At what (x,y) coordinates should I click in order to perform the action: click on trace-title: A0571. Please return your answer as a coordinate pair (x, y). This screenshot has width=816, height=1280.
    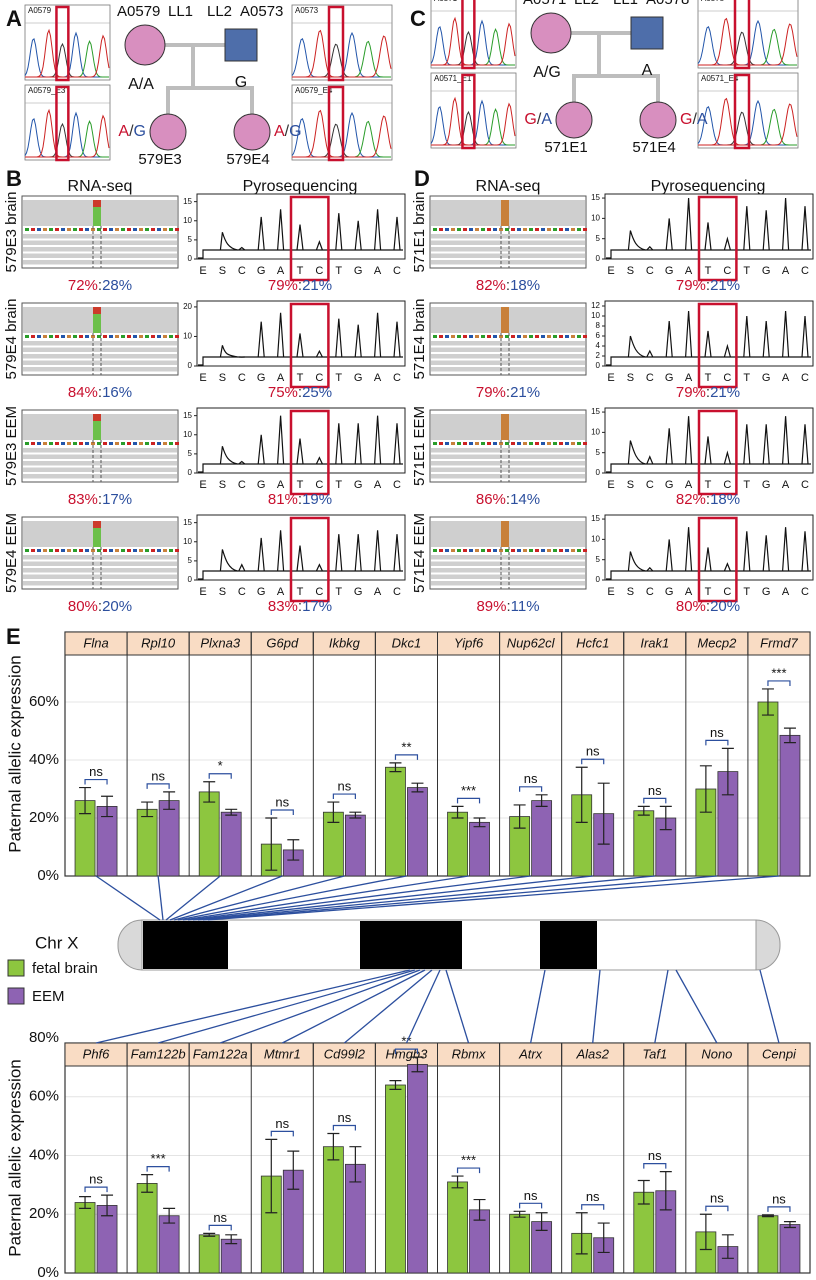
    Looking at the image, I should click on (446, 1).